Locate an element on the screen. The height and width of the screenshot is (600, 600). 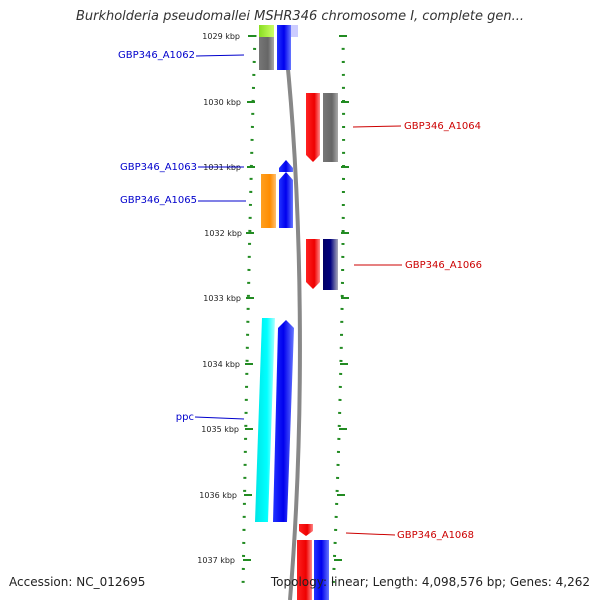
gene-feature-A1068-red is located at coordinates (304, 570).